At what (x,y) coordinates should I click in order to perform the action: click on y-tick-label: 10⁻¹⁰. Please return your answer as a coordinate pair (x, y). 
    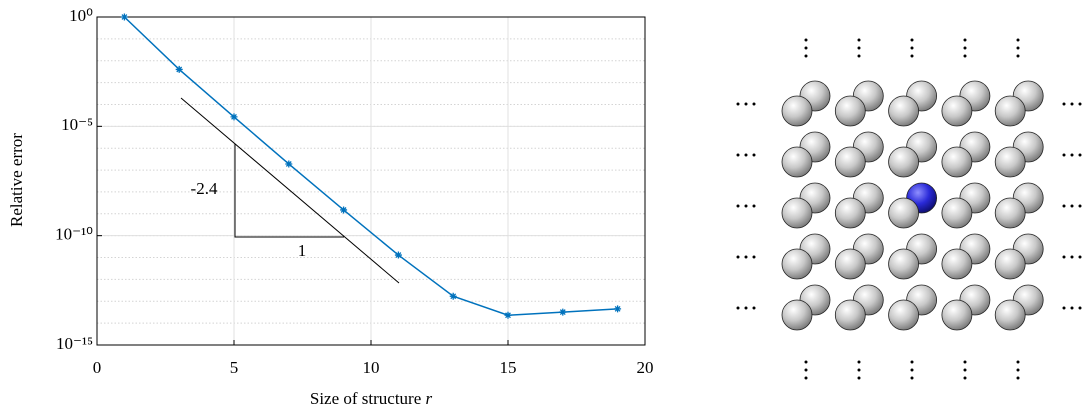
    Looking at the image, I should click on (74, 234).